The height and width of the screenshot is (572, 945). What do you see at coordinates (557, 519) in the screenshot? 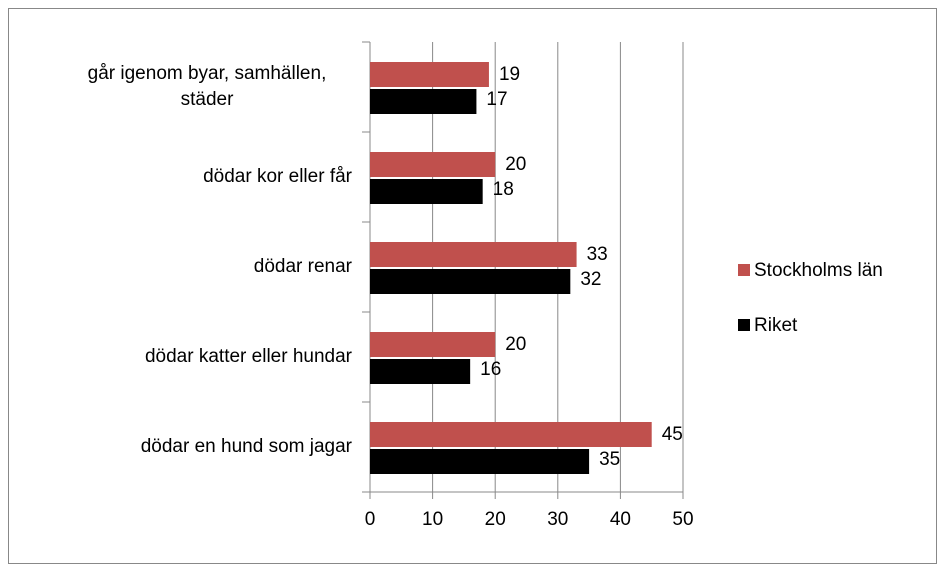
I see `x-tick-label: 30` at bounding box center [557, 519].